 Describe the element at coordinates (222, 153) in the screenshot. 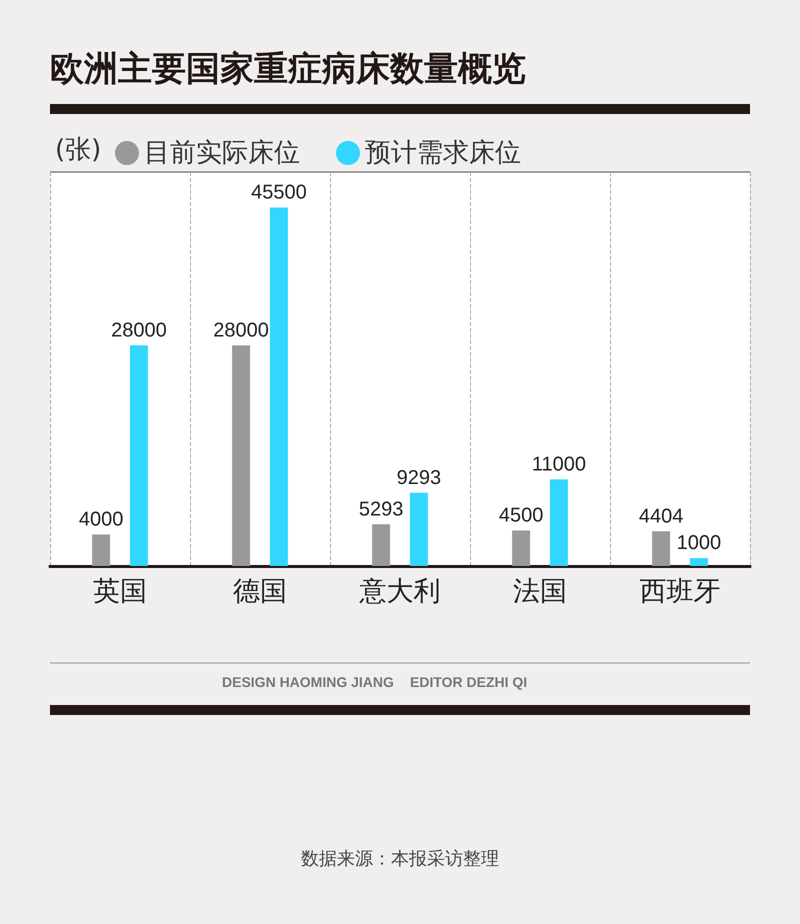

I see `legend-label: 目前实际床位` at that location.